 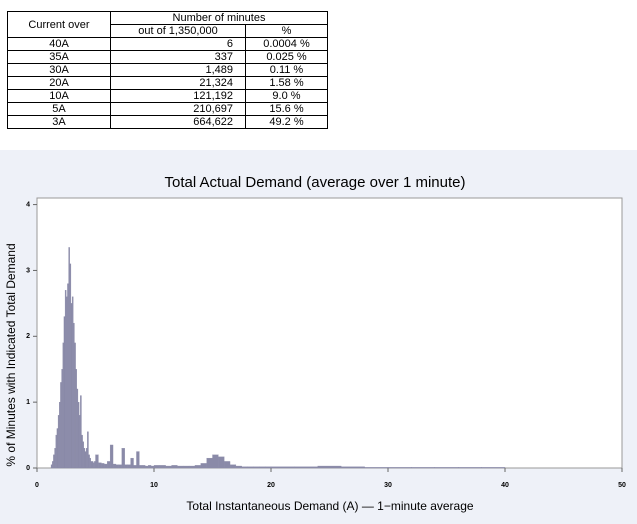 I want to click on table-cell: 21,324, so click(x=178, y=83).